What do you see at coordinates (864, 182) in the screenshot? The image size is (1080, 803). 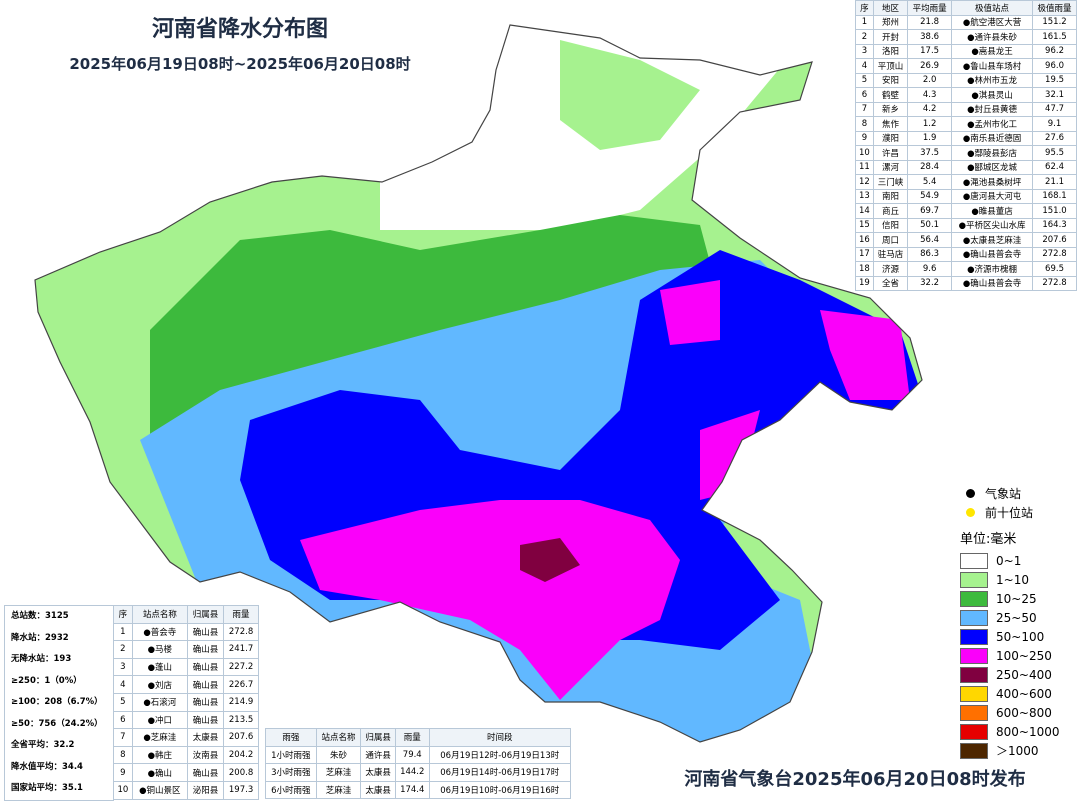 I see `cell: 12` at bounding box center [864, 182].